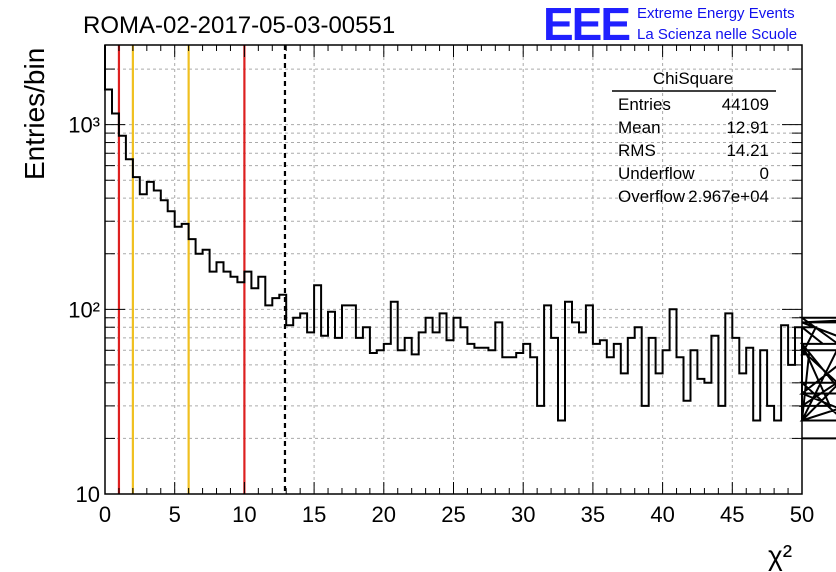  I want to click on stats-rms-label: RMS, so click(637, 150).